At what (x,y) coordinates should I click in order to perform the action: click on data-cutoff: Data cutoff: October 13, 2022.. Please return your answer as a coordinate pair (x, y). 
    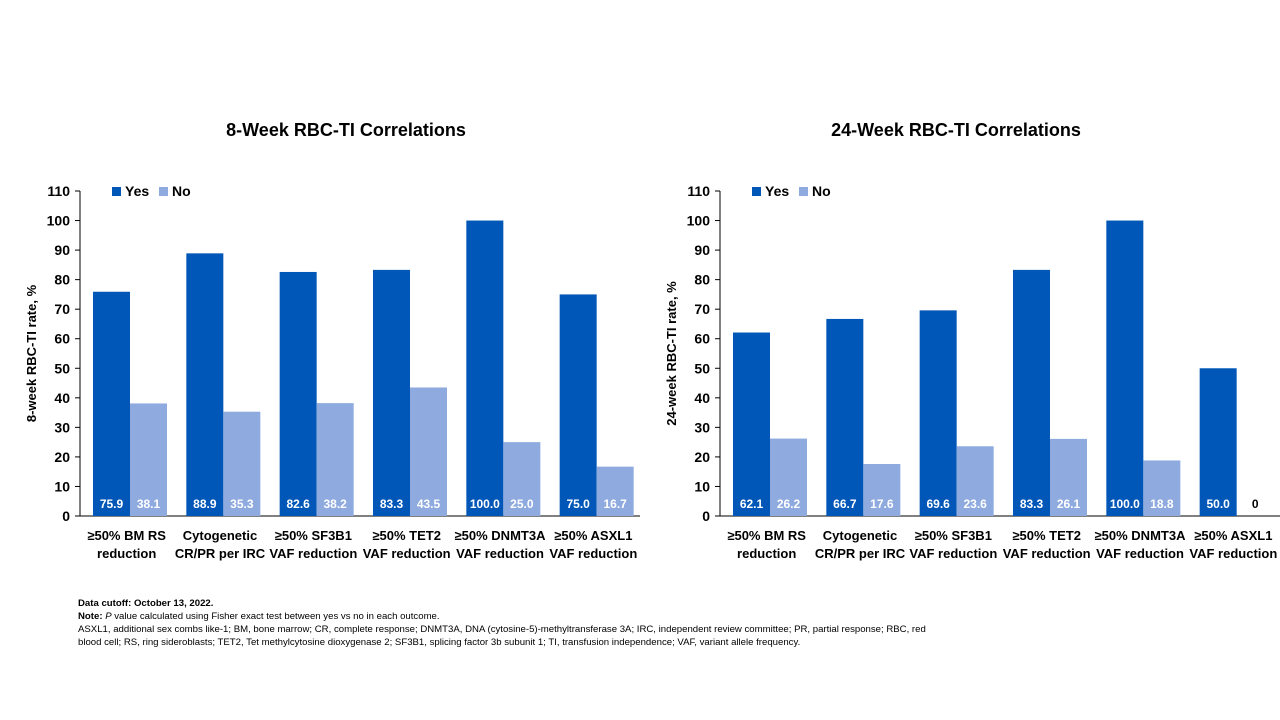
    Looking at the image, I should click on (146, 603).